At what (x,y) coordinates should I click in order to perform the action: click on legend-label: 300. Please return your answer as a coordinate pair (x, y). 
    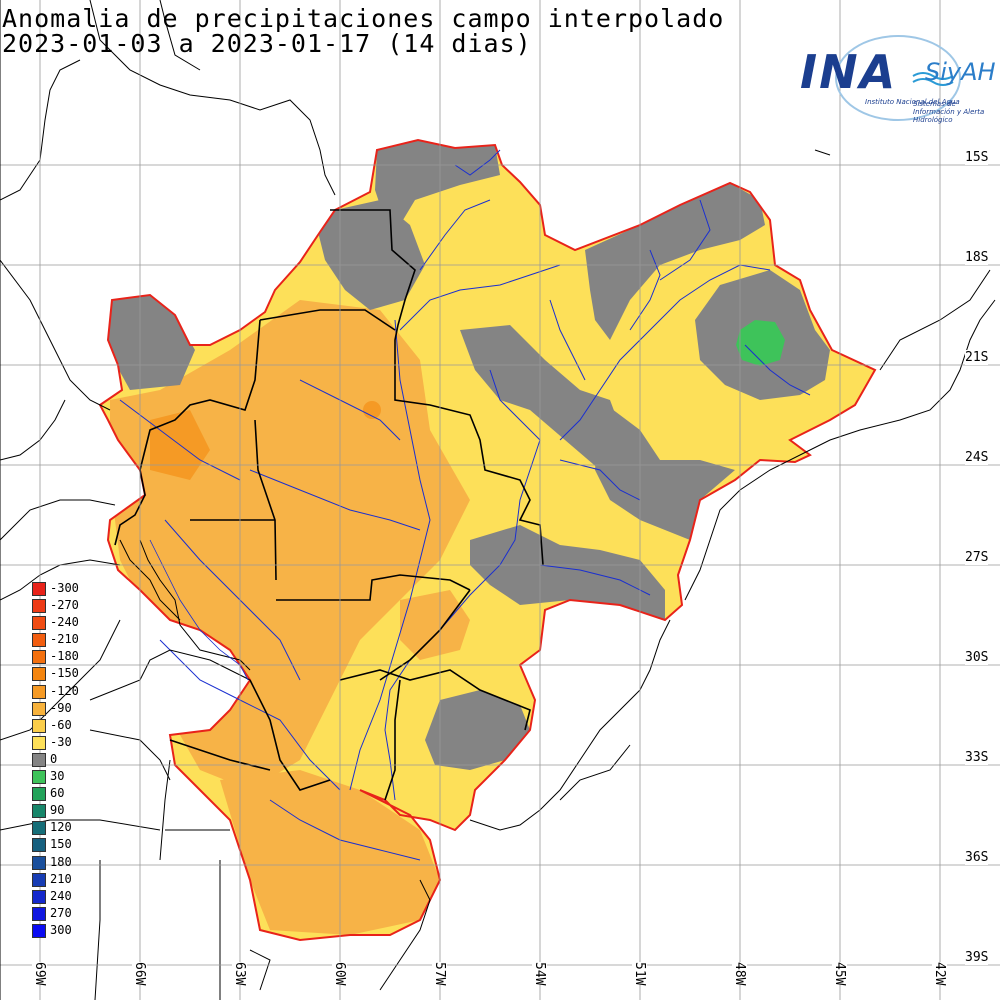
    Looking at the image, I should click on (61, 929).